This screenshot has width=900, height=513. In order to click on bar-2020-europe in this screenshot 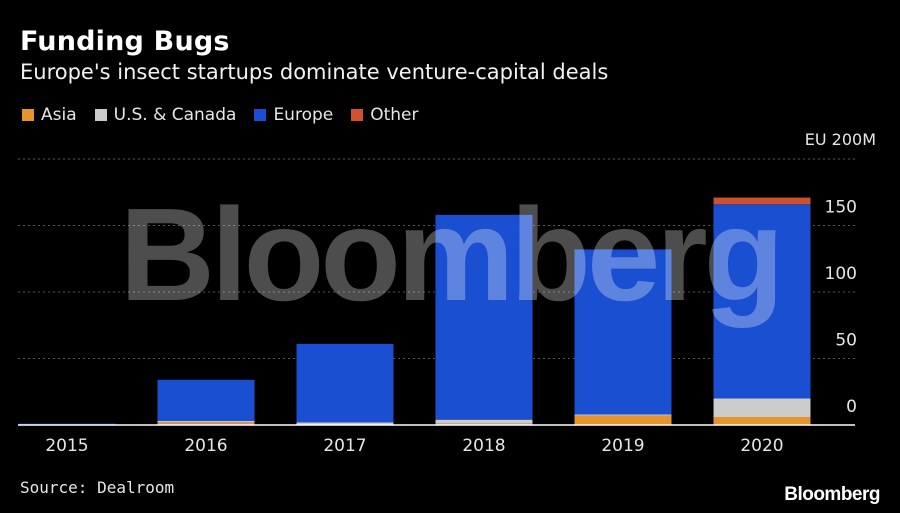, I will do `click(762, 301)`.